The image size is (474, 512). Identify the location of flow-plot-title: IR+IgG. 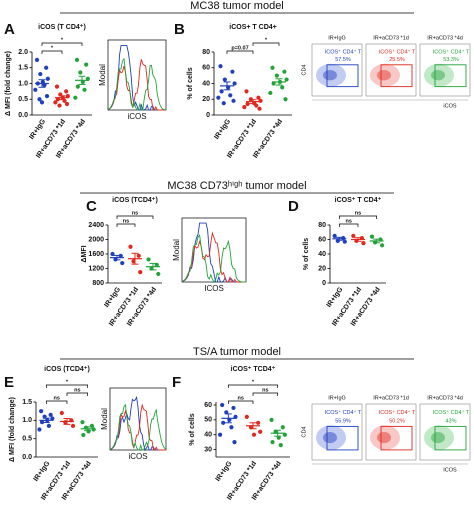
(337, 38).